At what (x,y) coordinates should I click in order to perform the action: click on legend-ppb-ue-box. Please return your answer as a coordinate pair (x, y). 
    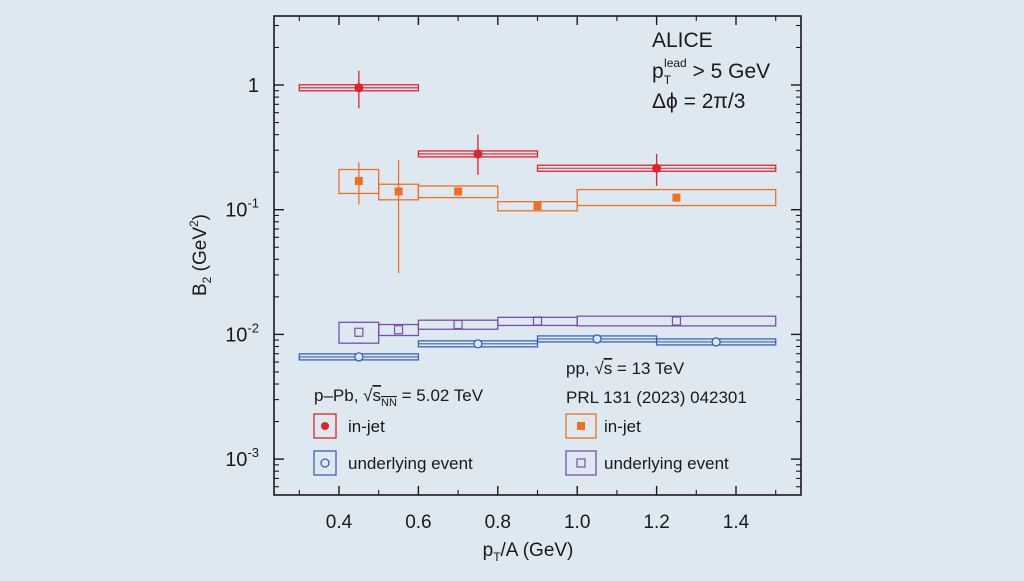
    Looking at the image, I should click on (325, 463).